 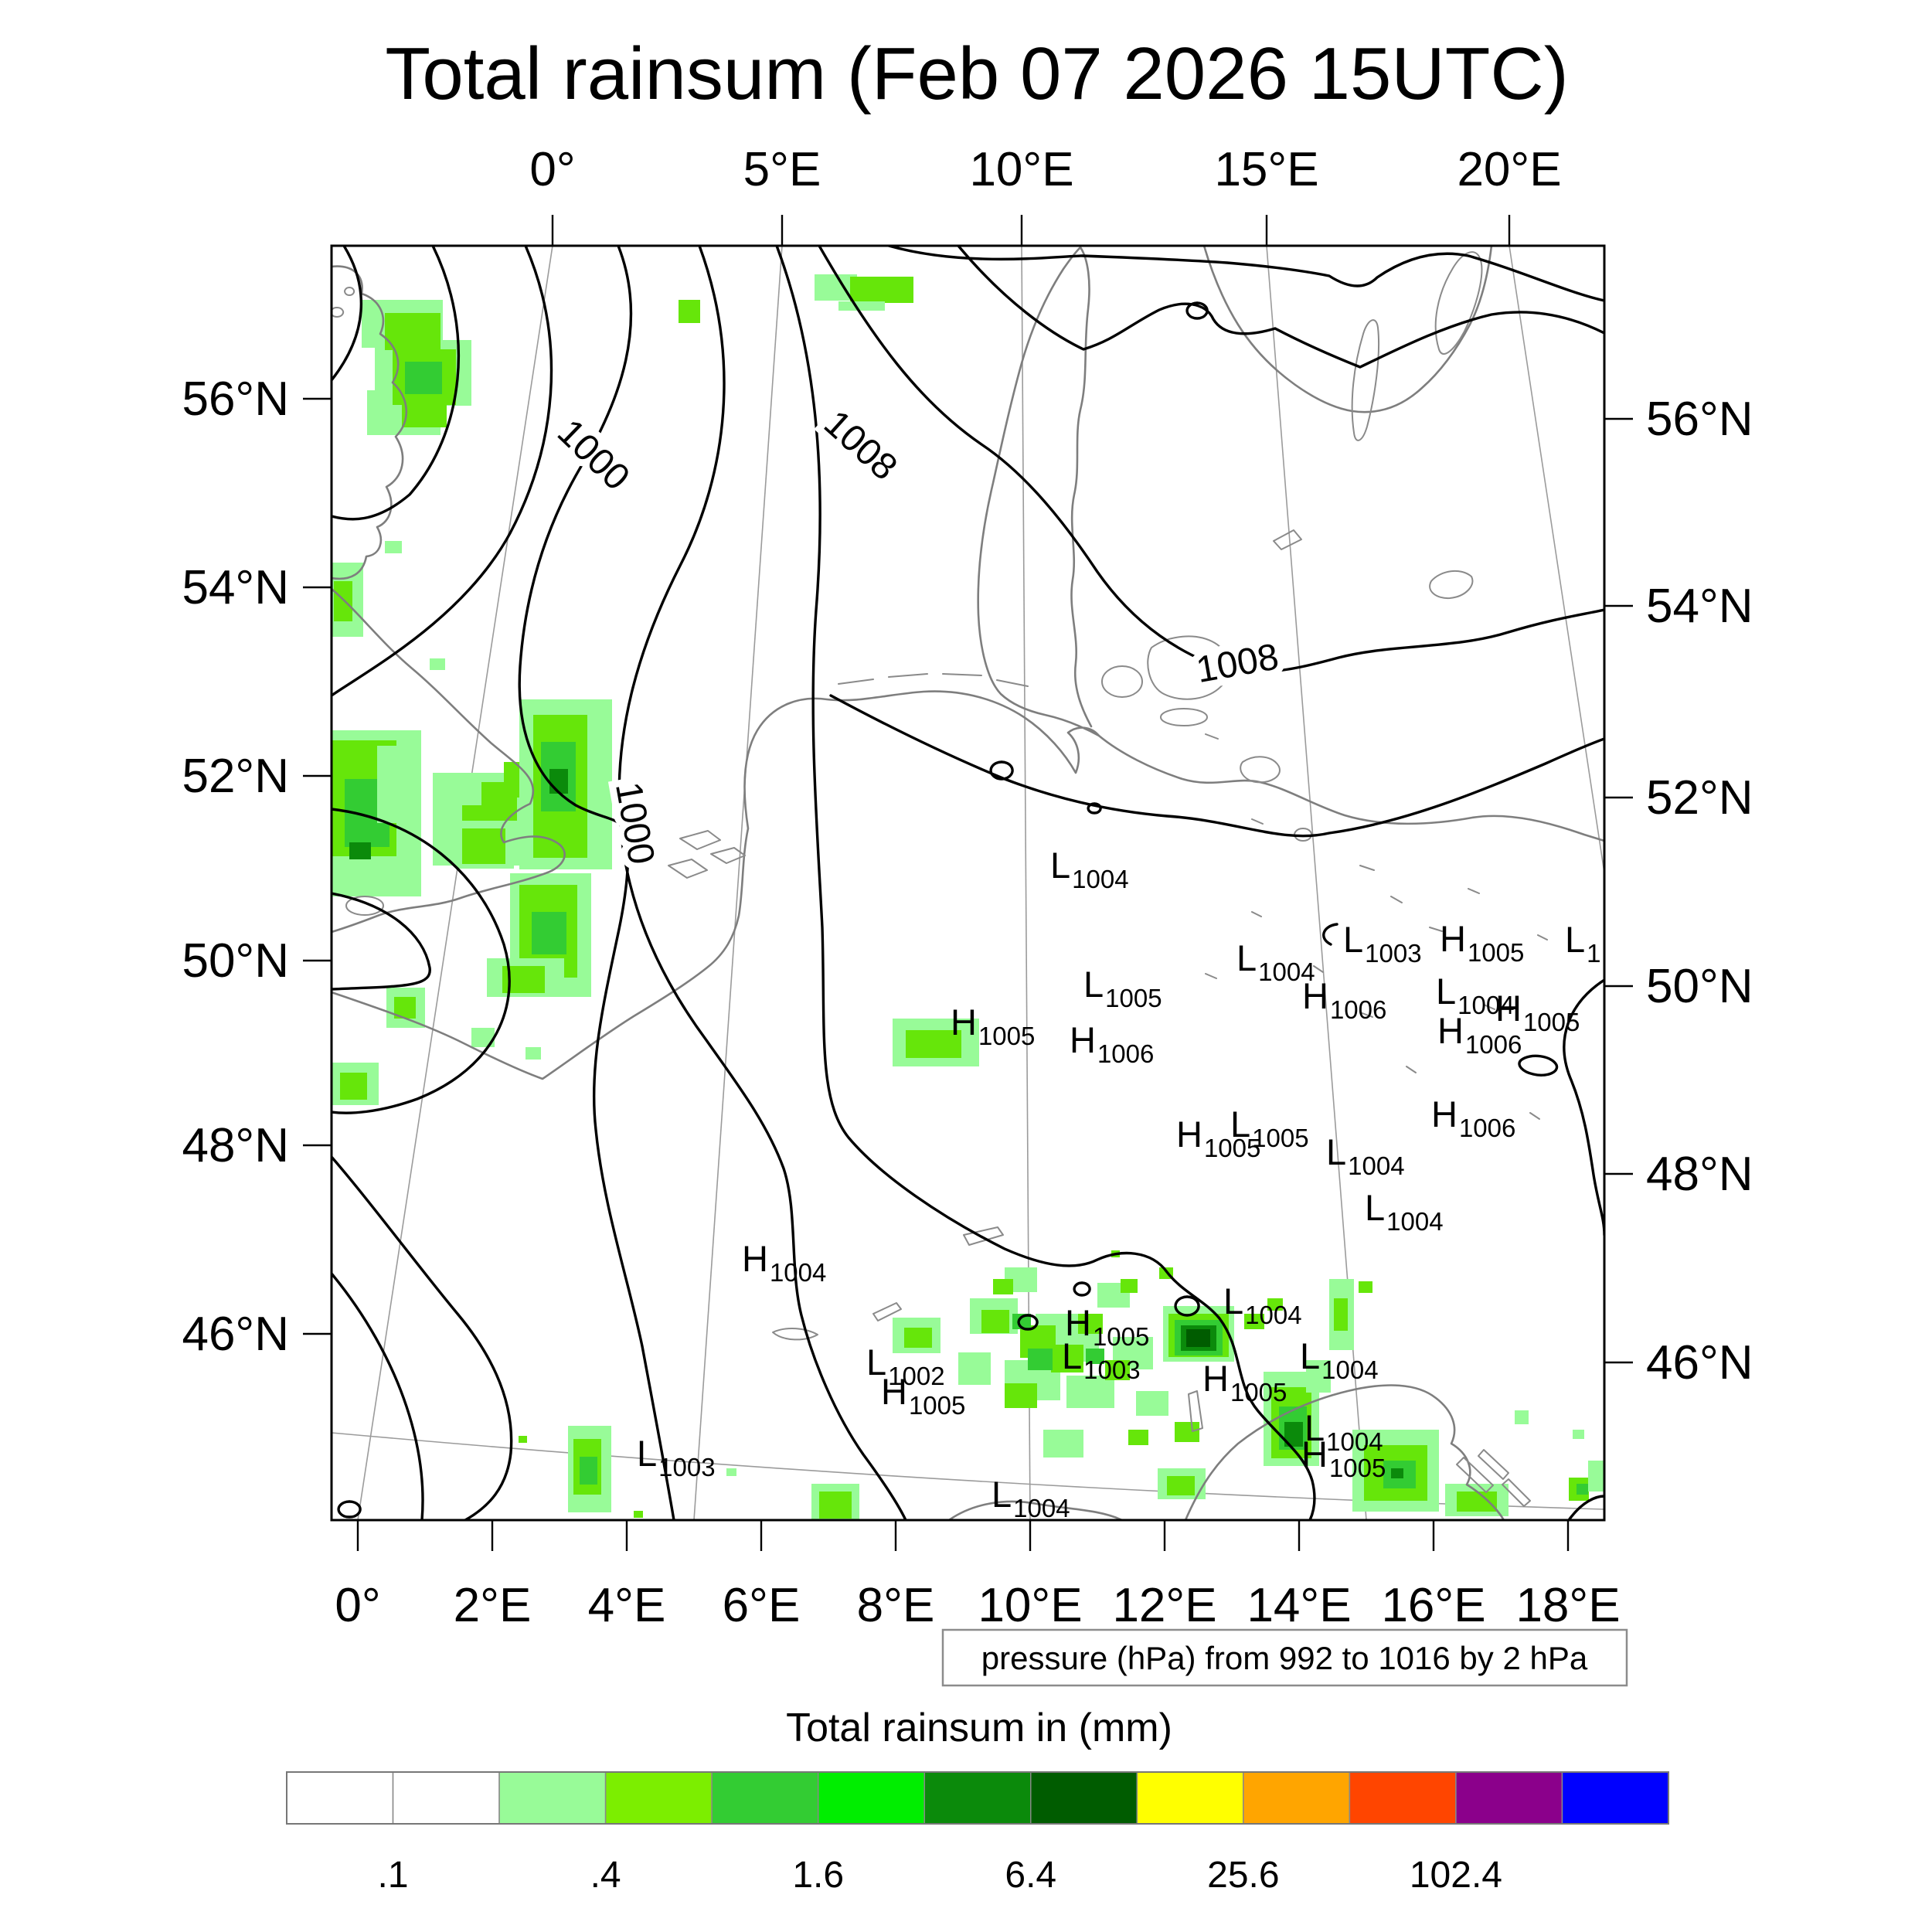 I want to click on legend-tick-label: 102.4, so click(x=1456, y=1875).